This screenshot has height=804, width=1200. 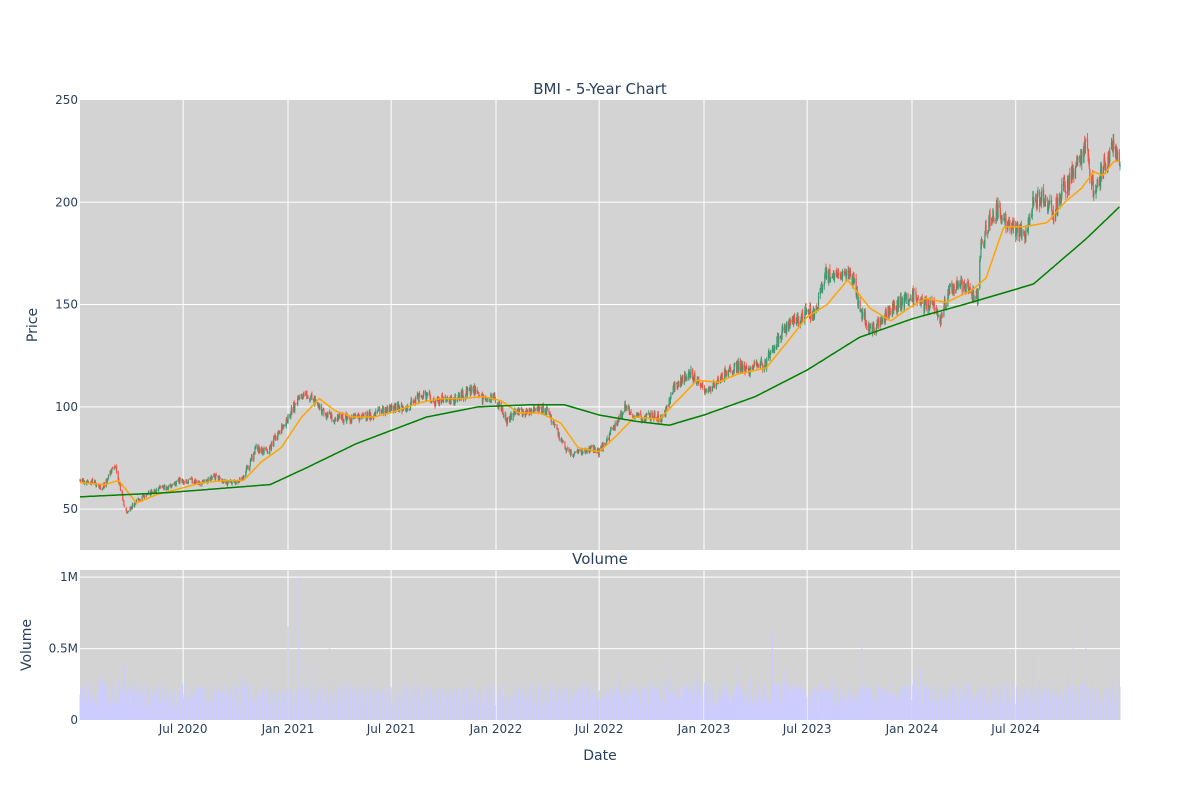 I want to click on x-tick-label: Jul 2024, so click(x=1015, y=729).